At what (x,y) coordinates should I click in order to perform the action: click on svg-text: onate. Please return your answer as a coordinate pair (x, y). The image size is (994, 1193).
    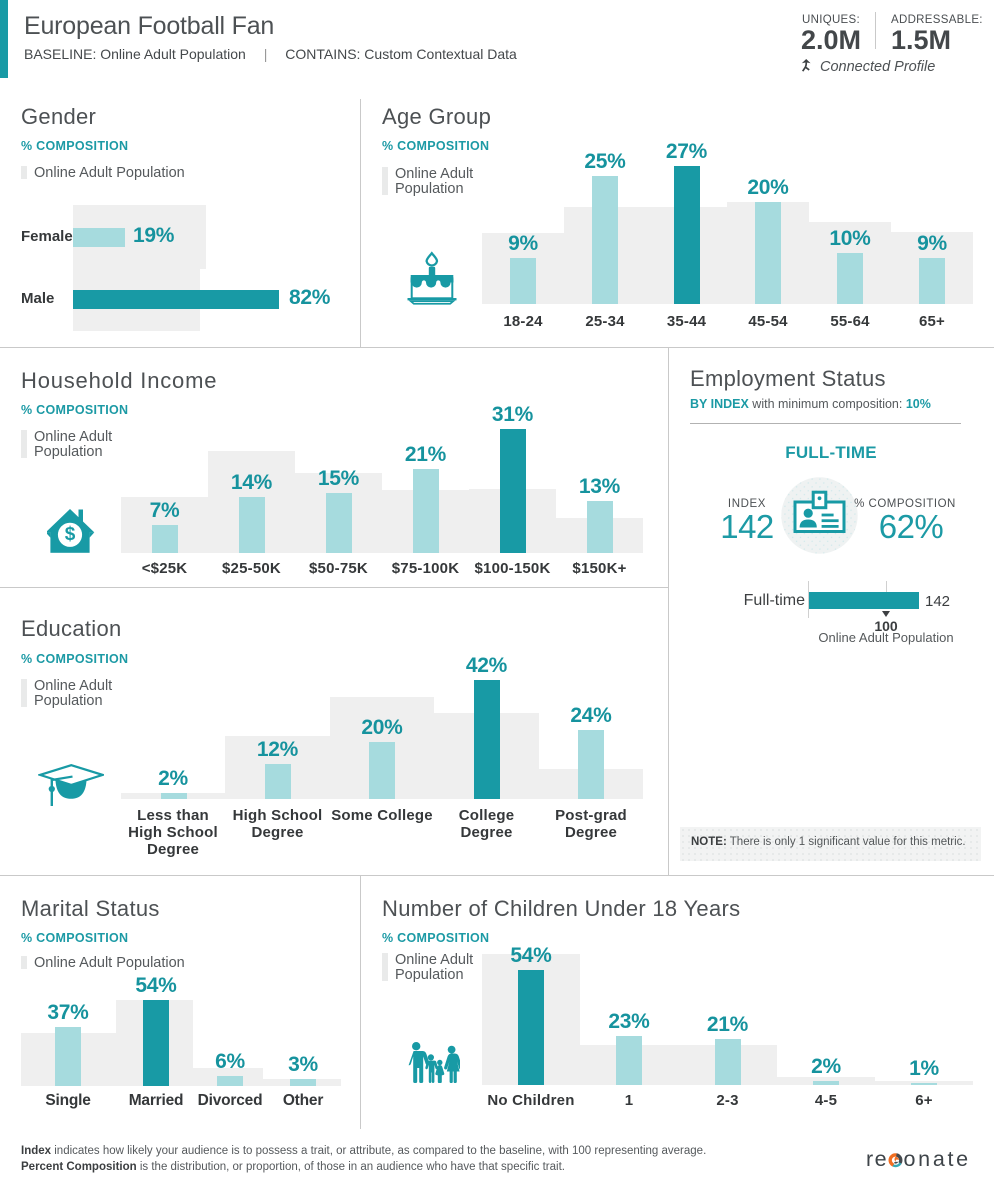
    Looking at the image, I should click on (937, 1159).